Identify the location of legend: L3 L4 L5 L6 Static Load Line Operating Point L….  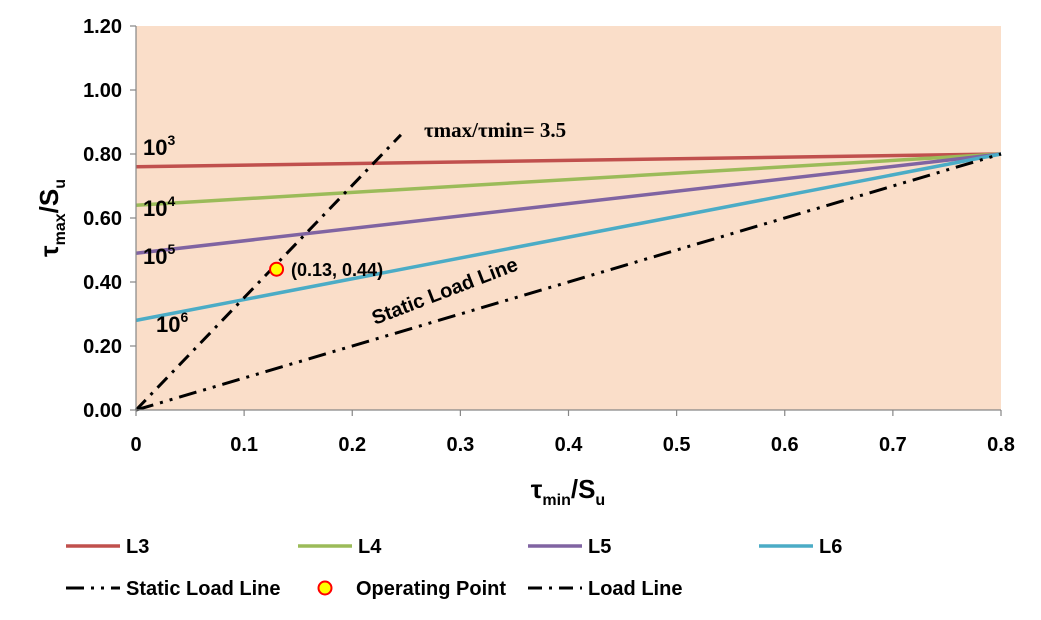
(454, 568).